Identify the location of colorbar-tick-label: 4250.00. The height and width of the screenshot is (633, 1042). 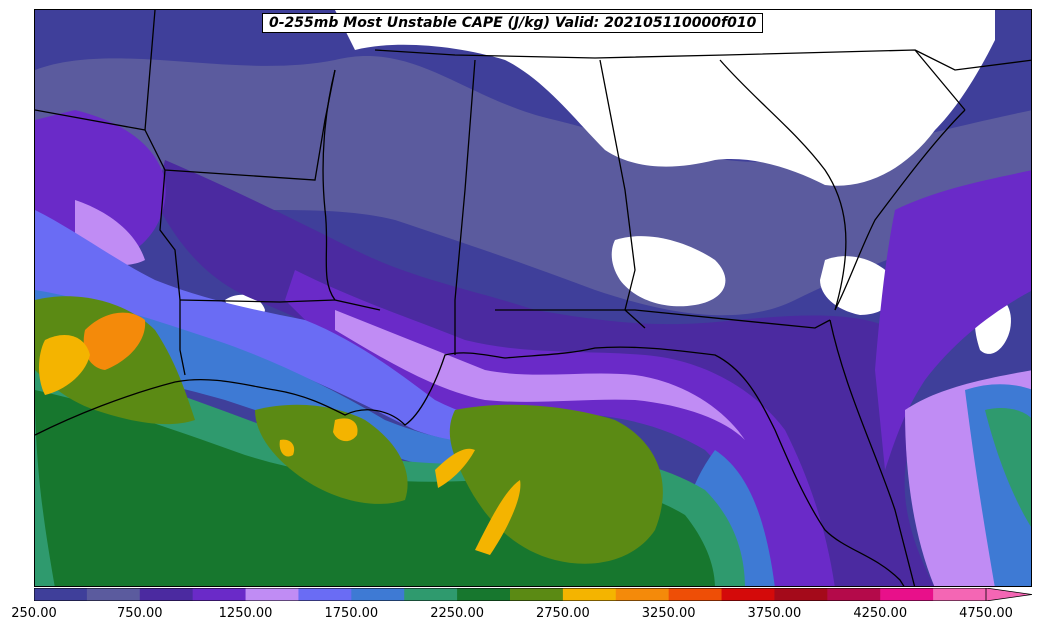
(880, 613).